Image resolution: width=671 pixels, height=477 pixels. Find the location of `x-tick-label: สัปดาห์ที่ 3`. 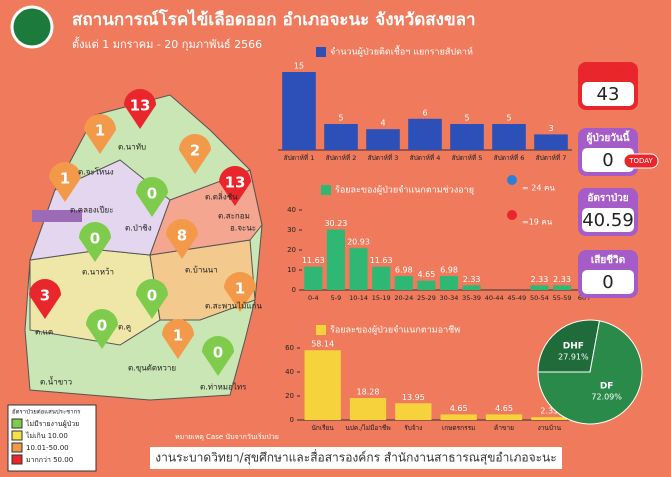

x-tick-label: สัปดาห์ที่ 3 is located at coordinates (383, 157).